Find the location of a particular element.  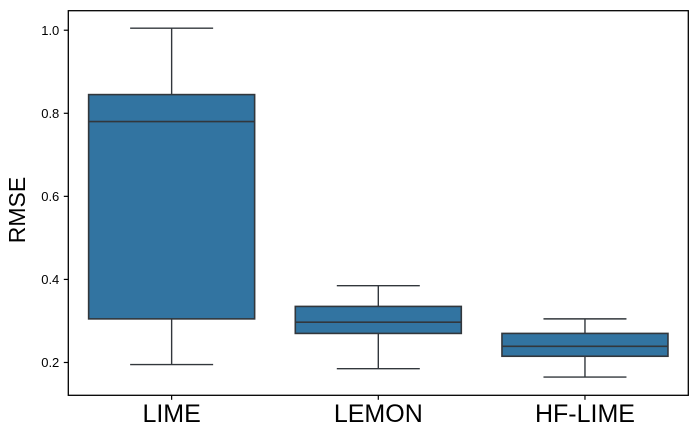

x-category-label: HF-LIME is located at coordinates (585, 414).